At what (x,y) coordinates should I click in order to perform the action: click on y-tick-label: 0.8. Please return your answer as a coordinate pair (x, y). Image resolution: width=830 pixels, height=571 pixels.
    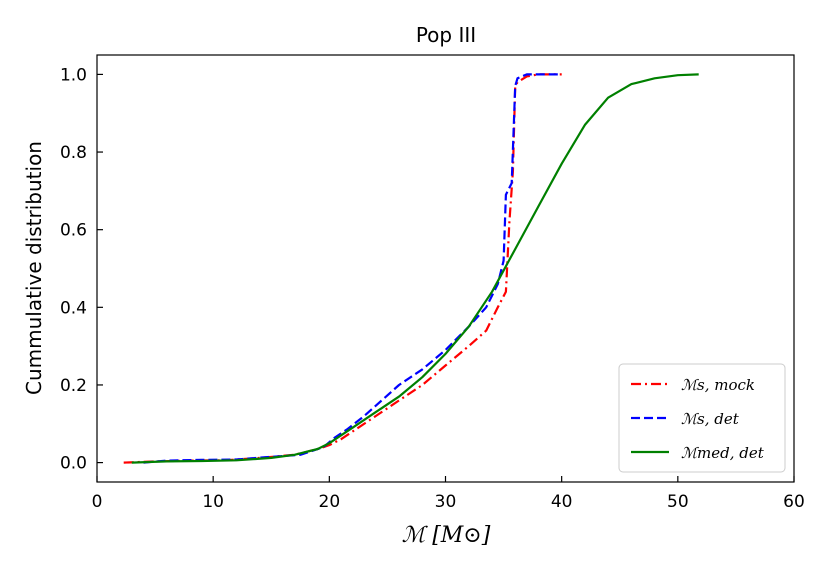
    Looking at the image, I should click on (73, 153).